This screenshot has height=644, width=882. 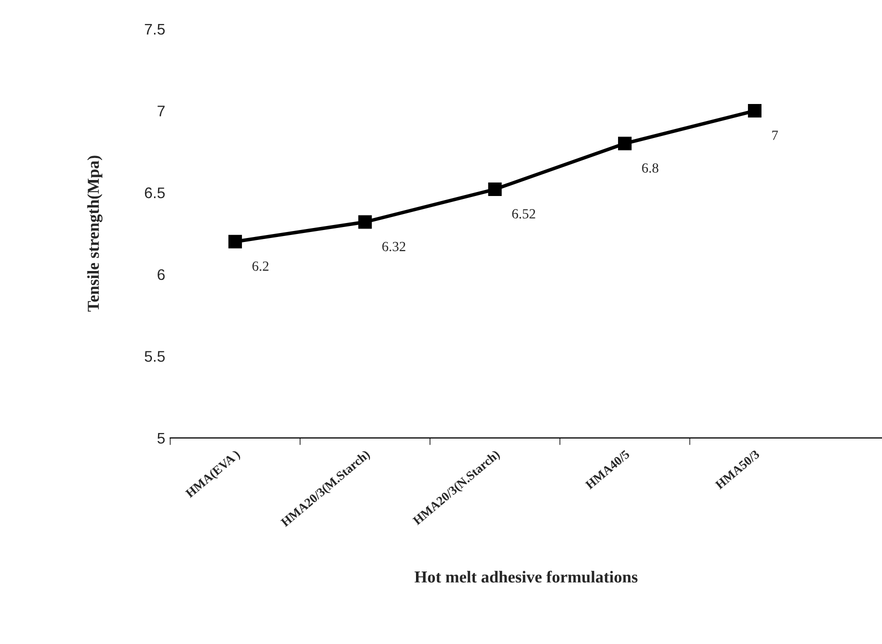 I want to click on x-axis-title: Hot melt adhesive formulations, so click(x=526, y=576).